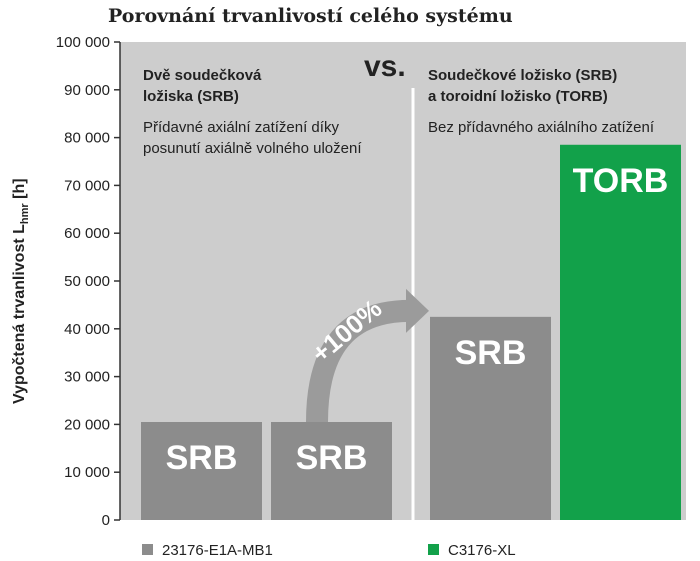 The width and height of the screenshot is (700, 561). Describe the element at coordinates (191, 96) in the screenshot. I see `left-panel-heading-line-2: ložiska (SRB)` at that location.